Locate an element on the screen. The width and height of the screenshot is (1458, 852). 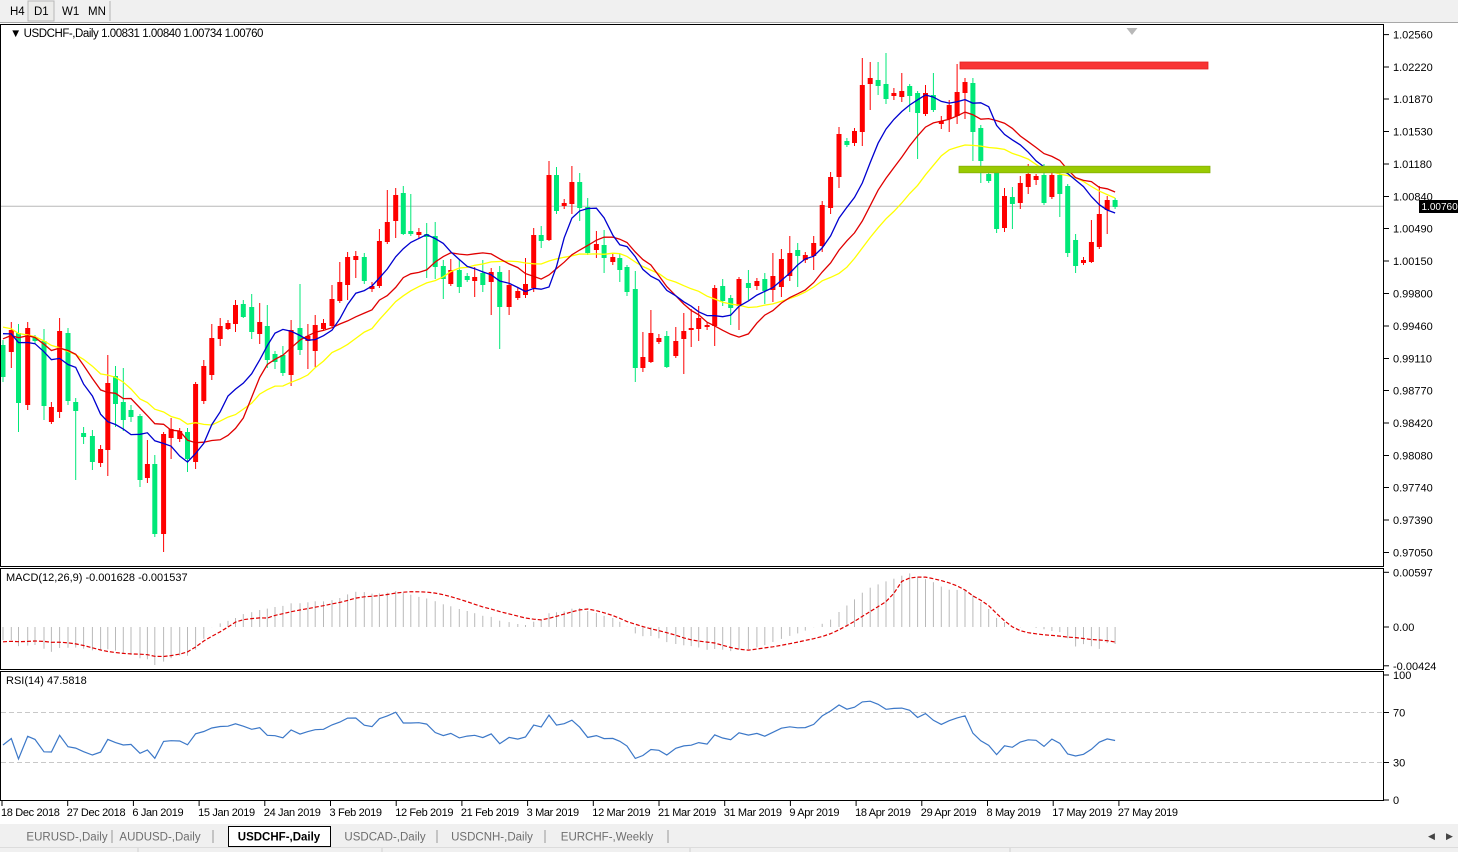
svg-text: 0 is located at coordinates (1396, 801).